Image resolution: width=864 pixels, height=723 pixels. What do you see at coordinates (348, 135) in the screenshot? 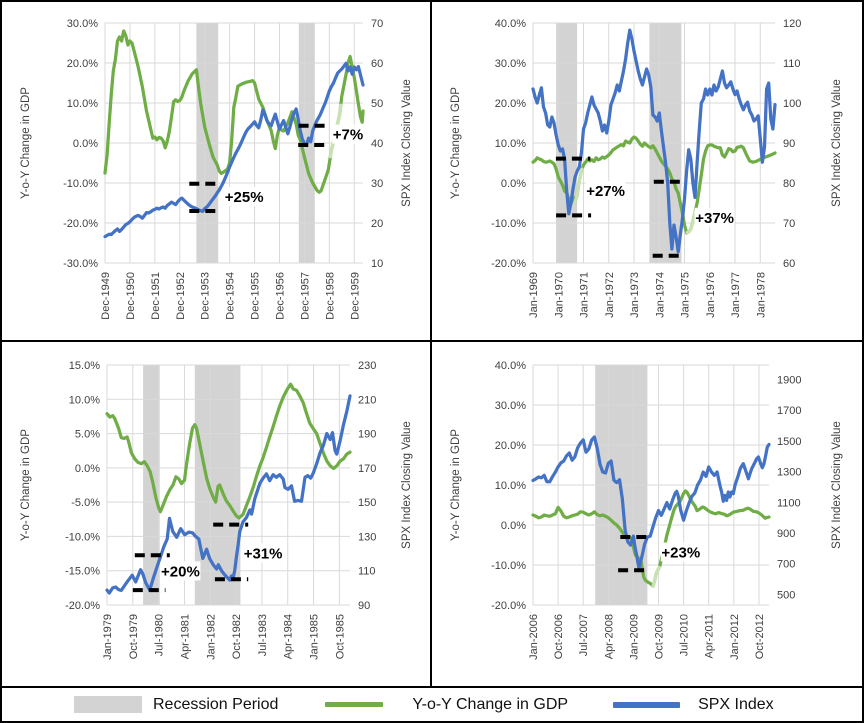
I see `gain-label: +7%` at bounding box center [348, 135].